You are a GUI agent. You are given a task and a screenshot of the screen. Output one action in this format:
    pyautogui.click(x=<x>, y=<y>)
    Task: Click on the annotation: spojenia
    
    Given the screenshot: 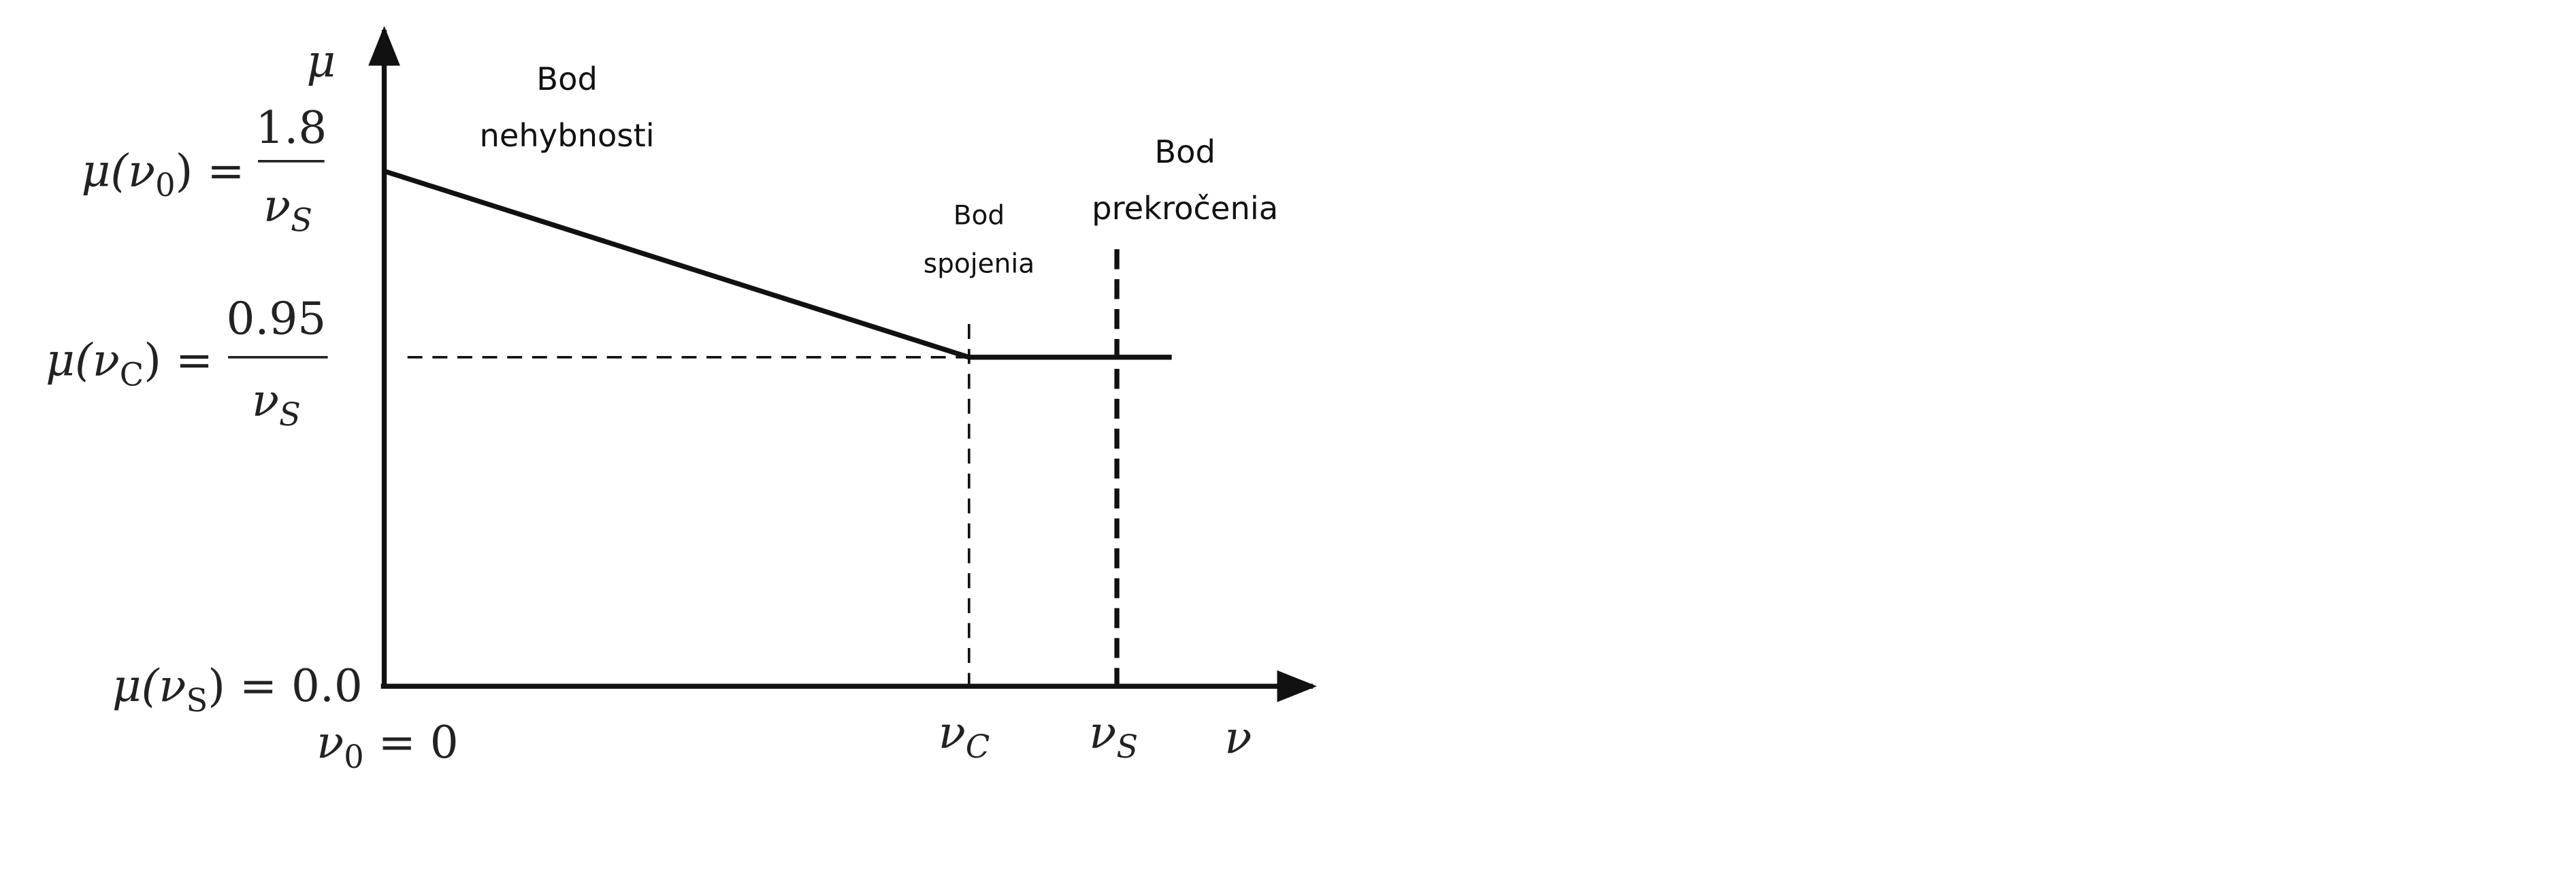 What is the action you would take?
    pyautogui.click(x=979, y=263)
    